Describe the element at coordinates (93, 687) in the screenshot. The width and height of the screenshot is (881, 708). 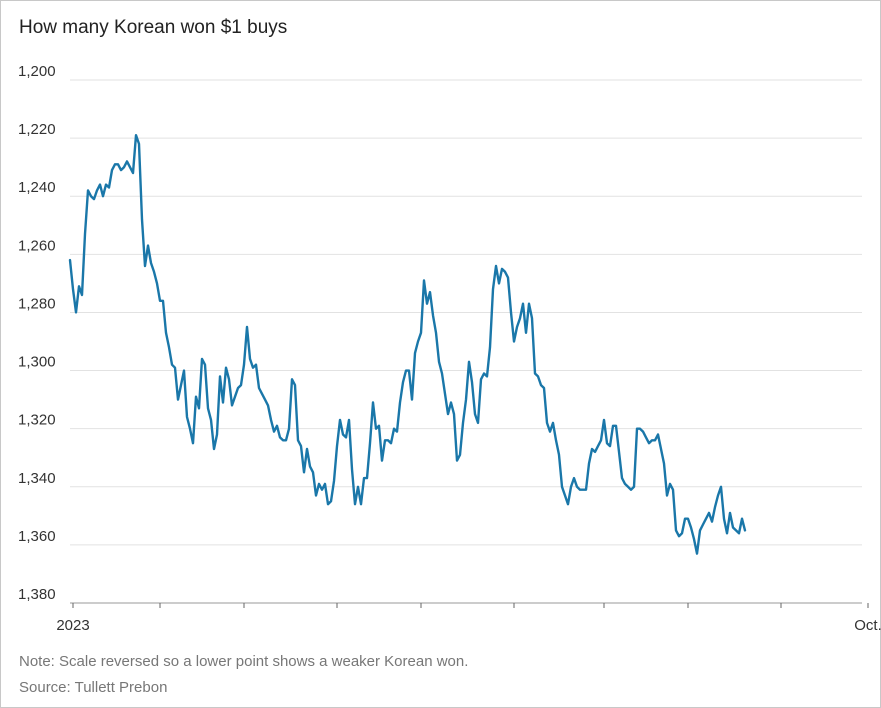
I see `chart-source: Source: Tullett Prebon` at that location.